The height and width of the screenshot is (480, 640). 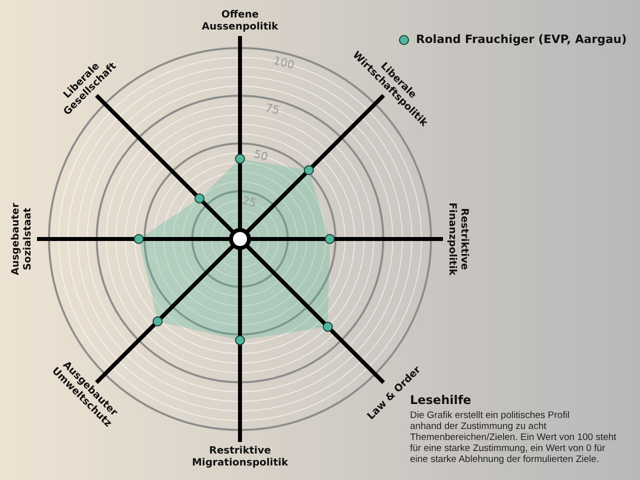 What do you see at coordinates (240, 21) in the screenshot?
I see `spoke-label: Offene Aussenpolitik` at bounding box center [240, 21].